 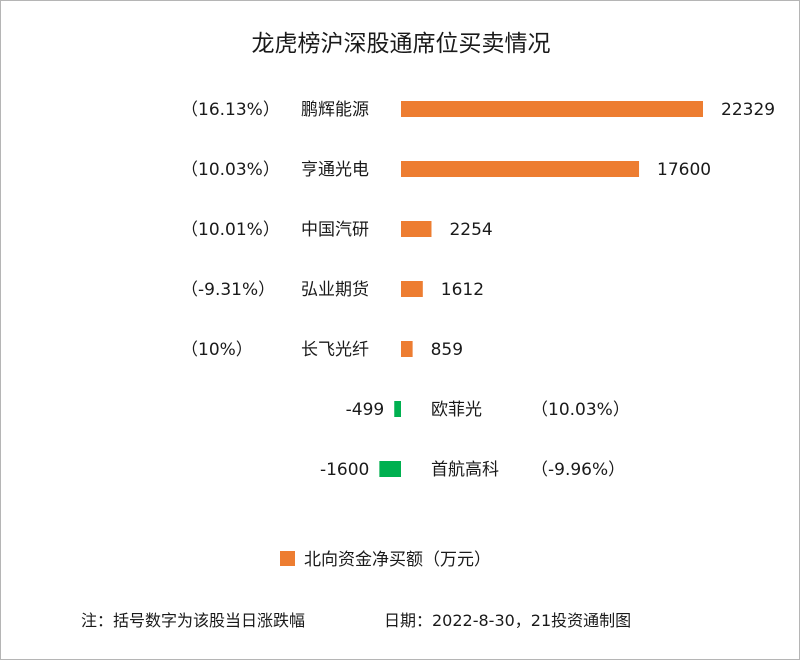 I want to click on change-pct-label: （10.01%）, so click(x=230, y=230).